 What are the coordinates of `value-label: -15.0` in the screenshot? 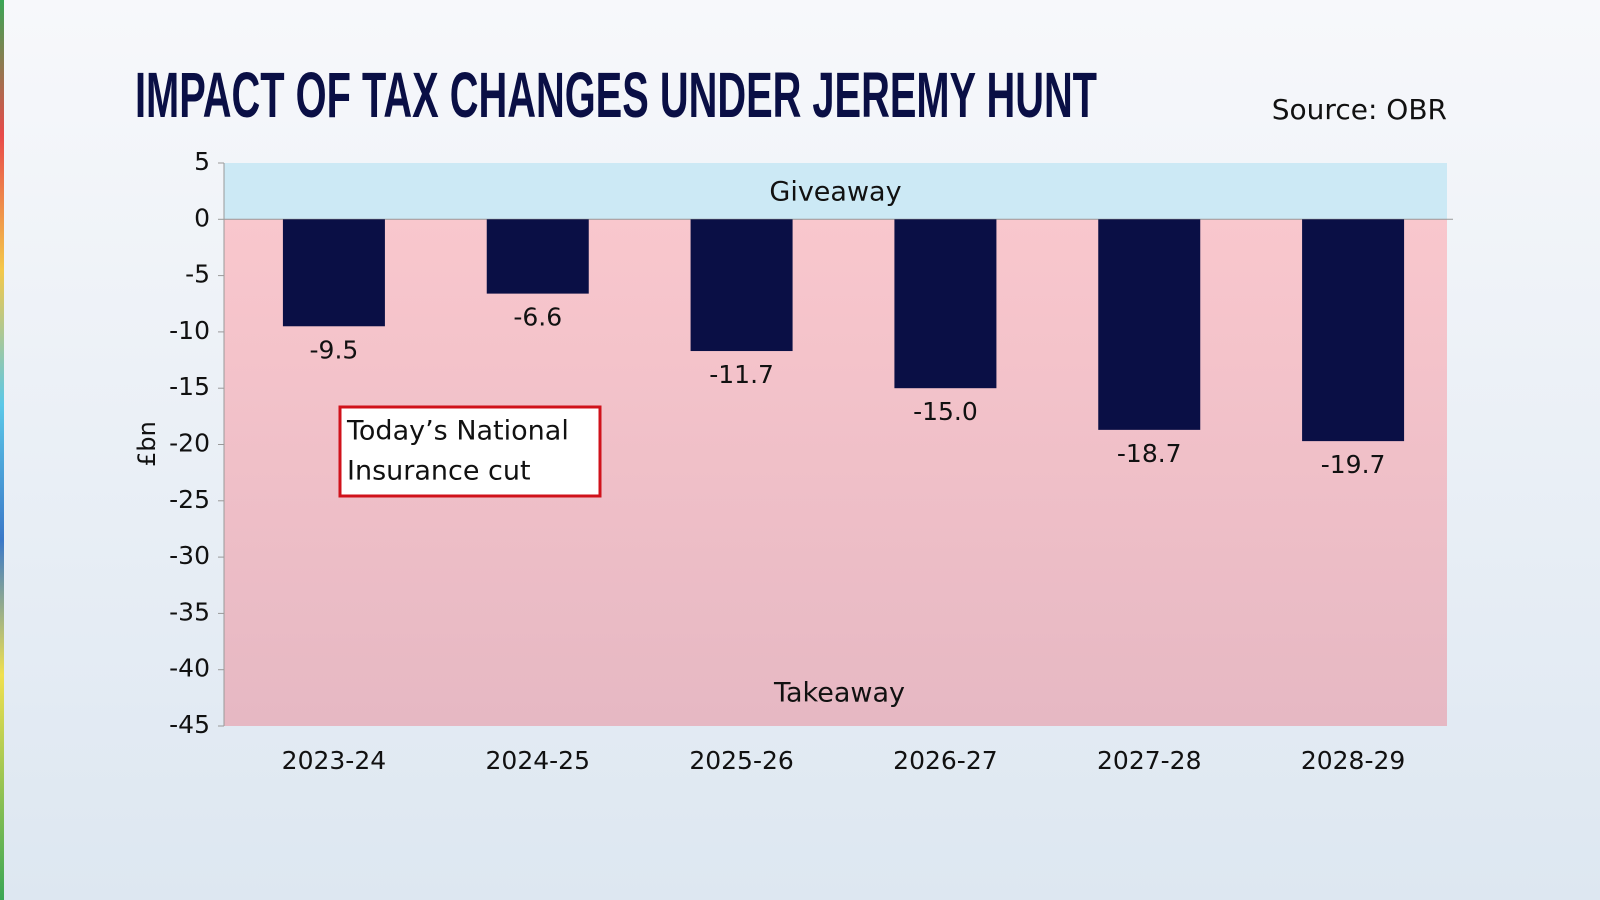 It's located at (945, 411).